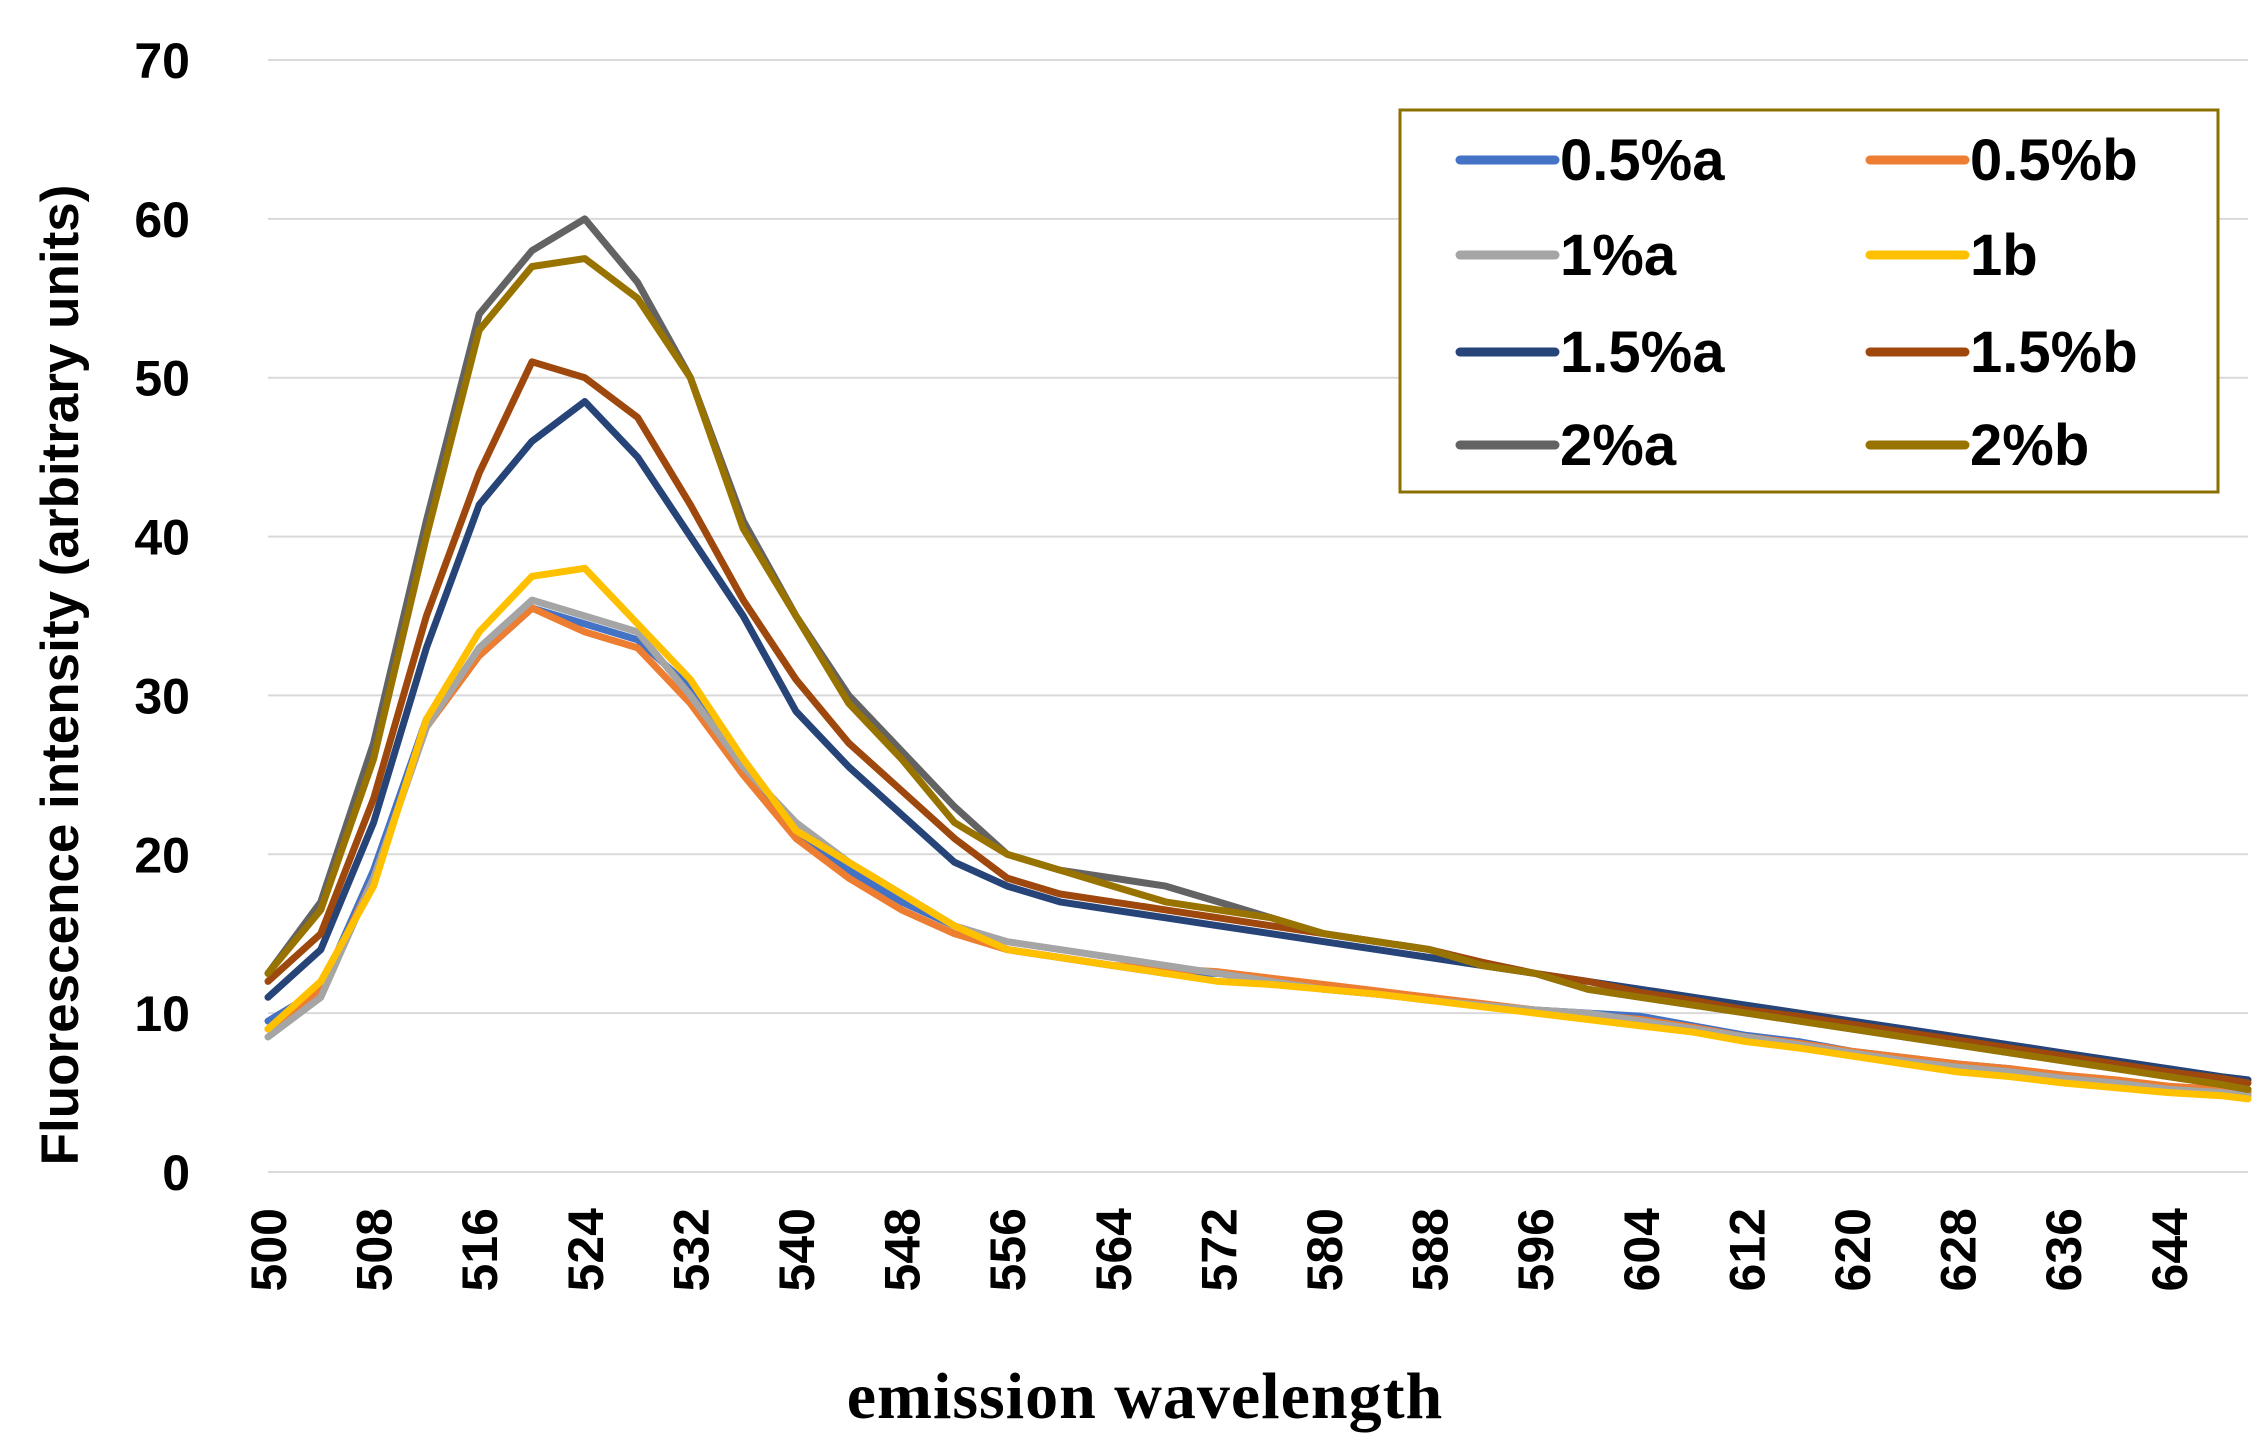  What do you see at coordinates (1536, 1249) in the screenshot?
I see `x-tick-label: 596` at bounding box center [1536, 1249].